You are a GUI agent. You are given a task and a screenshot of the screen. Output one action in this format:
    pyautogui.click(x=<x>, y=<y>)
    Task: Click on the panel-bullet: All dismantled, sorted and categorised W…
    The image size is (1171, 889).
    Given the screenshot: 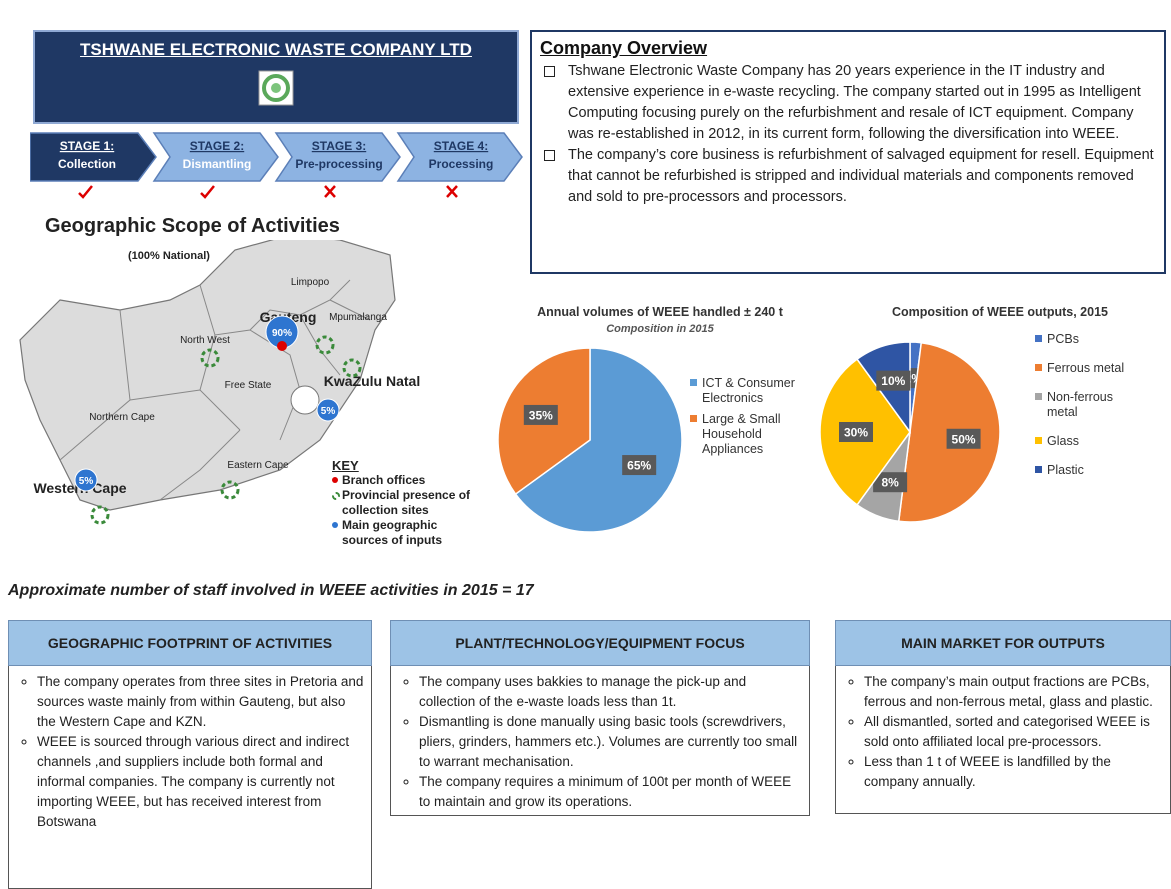 What is the action you would take?
    pyautogui.click(x=1015, y=732)
    